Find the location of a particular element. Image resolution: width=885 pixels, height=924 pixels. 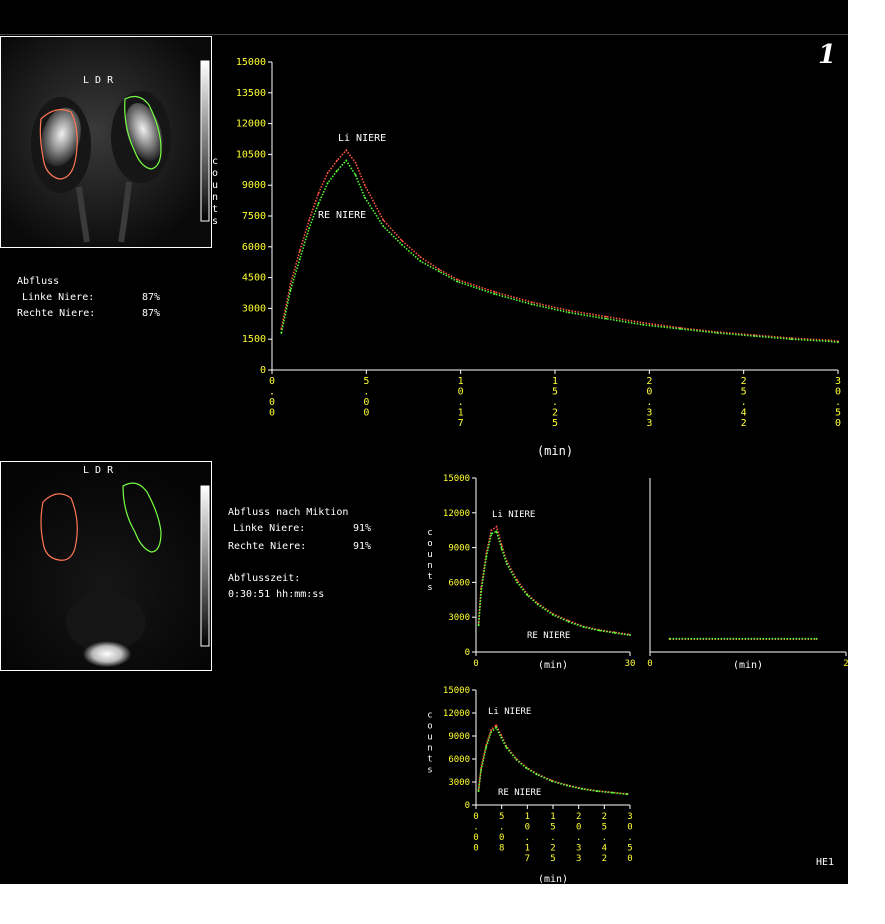

renal-scan-early: L D R is located at coordinates (106, 142).